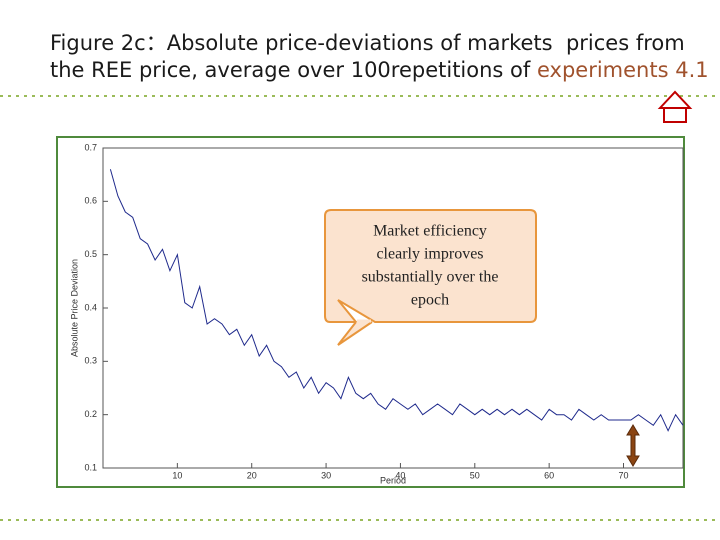 This screenshot has height=540, width=720. What do you see at coordinates (90, 147) in the screenshot?
I see `y-tick-label: 0.7` at bounding box center [90, 147].